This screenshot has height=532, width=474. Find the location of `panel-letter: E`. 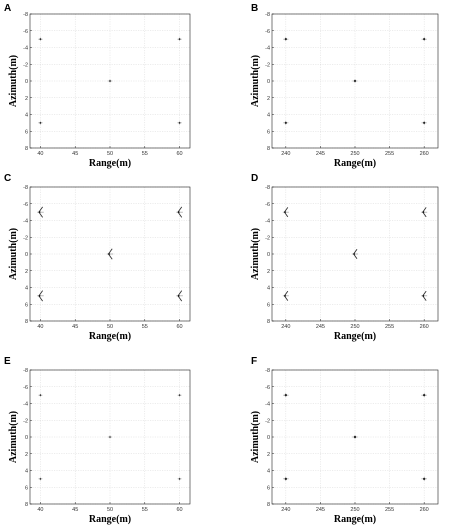

panel-letter: E is located at coordinates (7, 361).